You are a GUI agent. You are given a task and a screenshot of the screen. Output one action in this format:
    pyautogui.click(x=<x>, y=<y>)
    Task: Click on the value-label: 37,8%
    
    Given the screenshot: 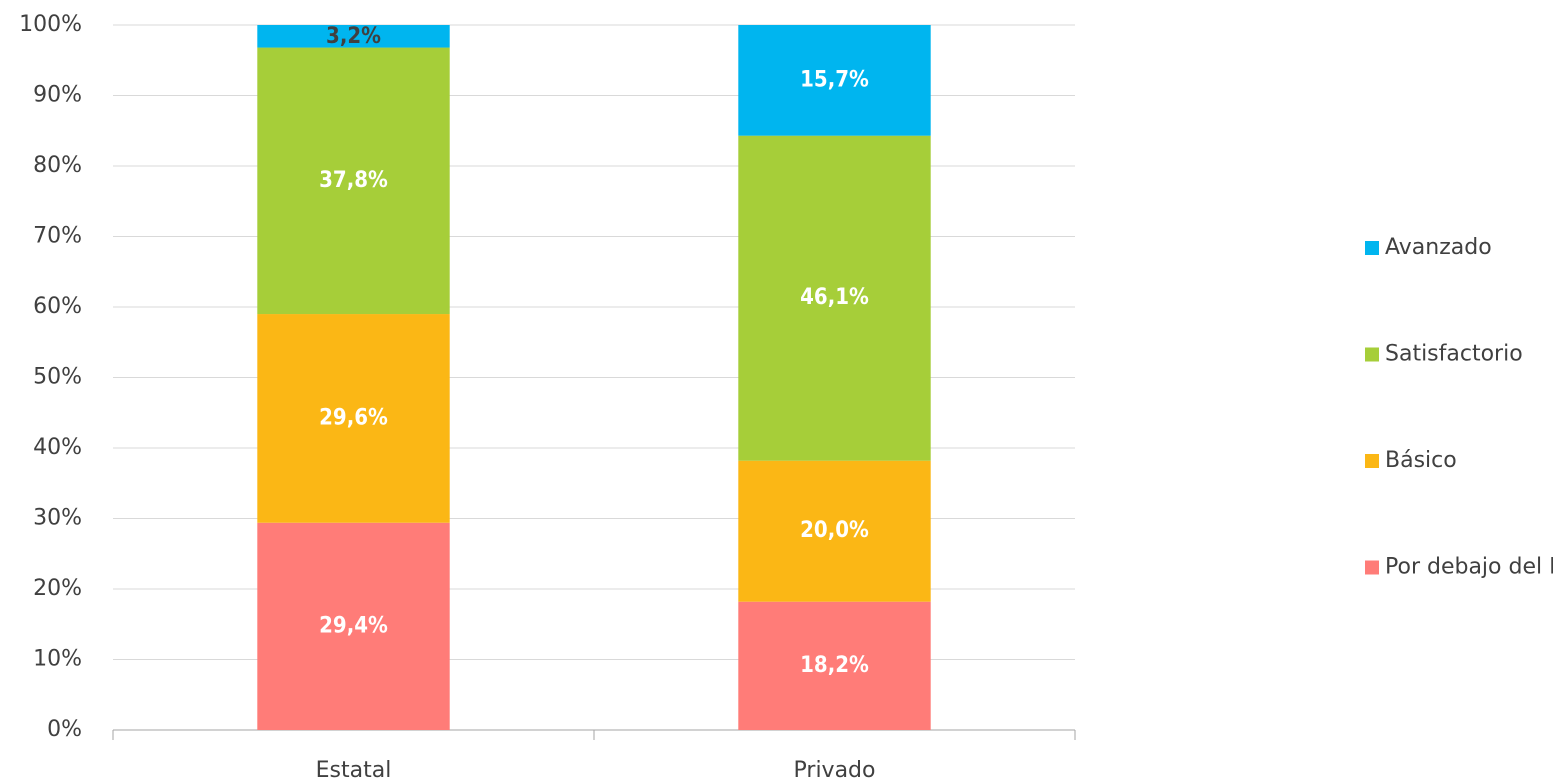 What is the action you would take?
    pyautogui.click(x=353, y=180)
    